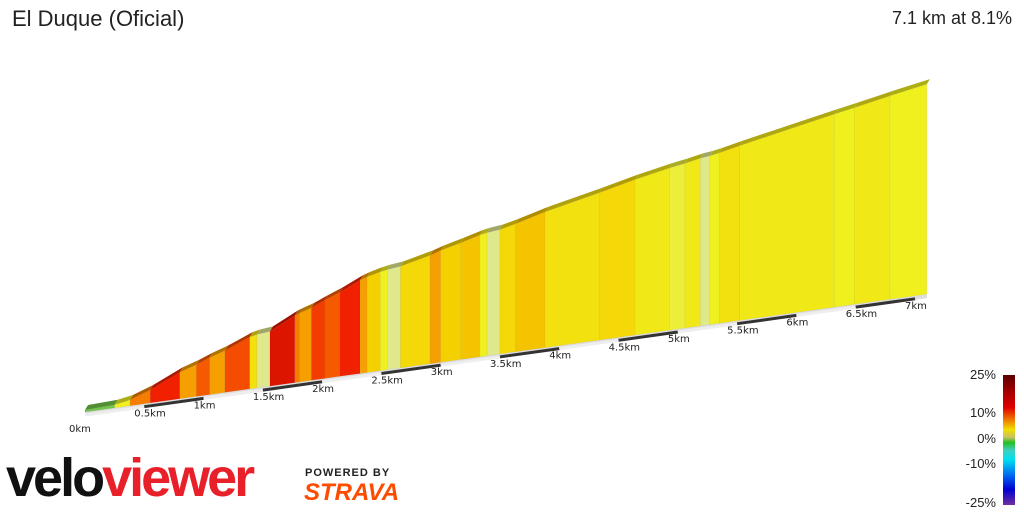 The width and height of the screenshot is (1024, 512). Describe the element at coordinates (268, 397) in the screenshot. I see `distance-tick-label: 1.5km` at that location.